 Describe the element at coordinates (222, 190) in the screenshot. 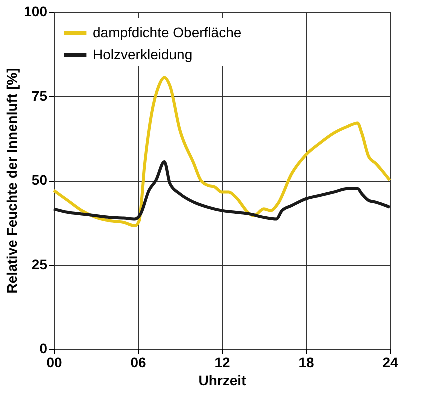

I see `line-series` at that location.